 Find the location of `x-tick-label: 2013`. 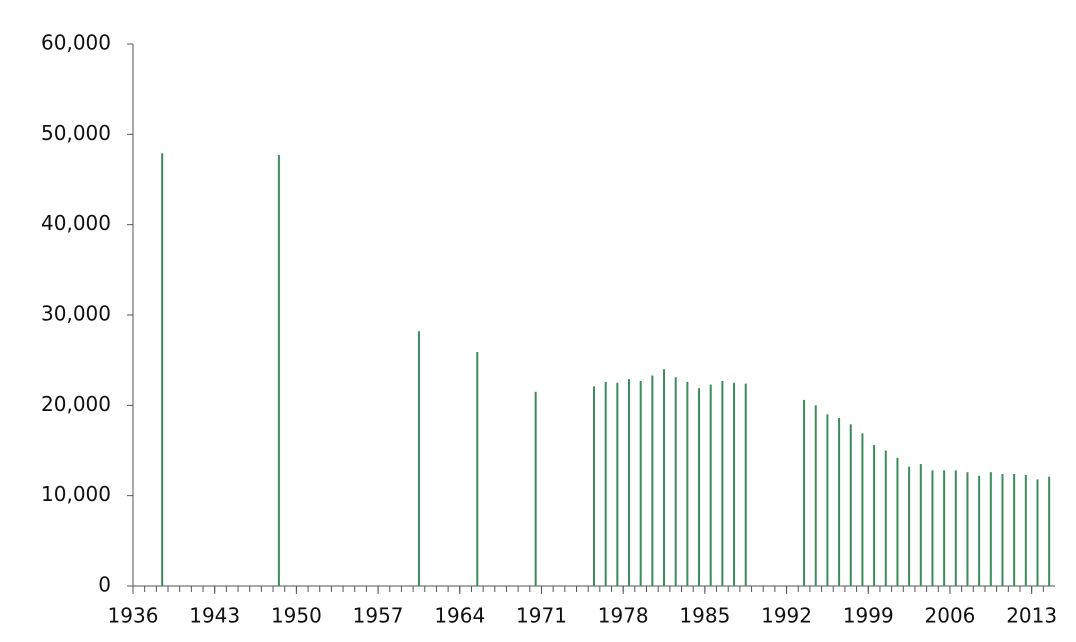

x-tick-label: 2013 is located at coordinates (1031, 616).